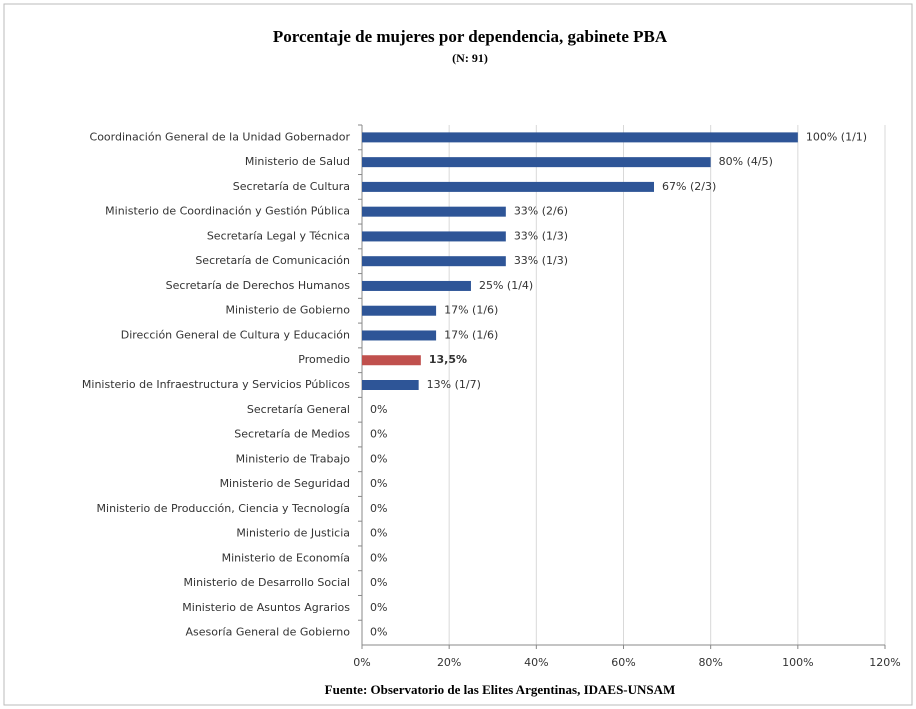 The width and height of the screenshot is (916, 709). Describe the element at coordinates (797, 662) in the screenshot. I see `x-tick-label: 100%` at that location.